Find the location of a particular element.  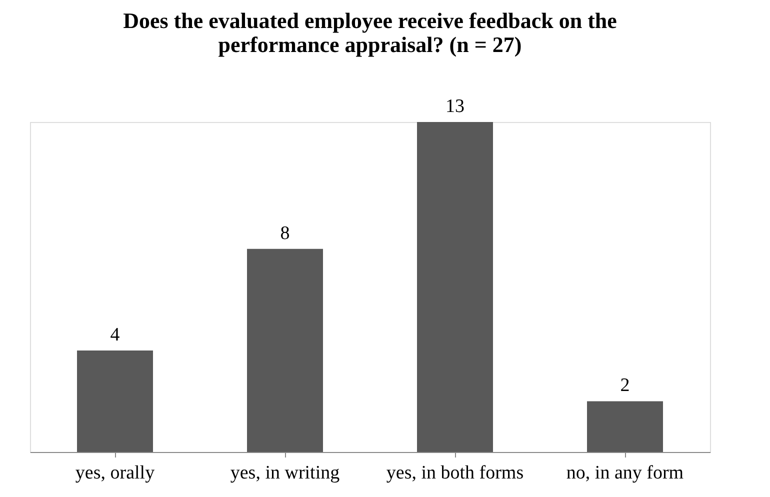

data-label: 4 is located at coordinates (115, 335).